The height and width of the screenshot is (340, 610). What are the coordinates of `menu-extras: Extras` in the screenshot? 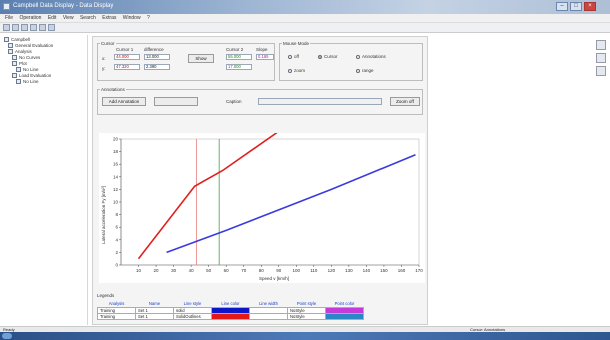 It's located at (109, 18).